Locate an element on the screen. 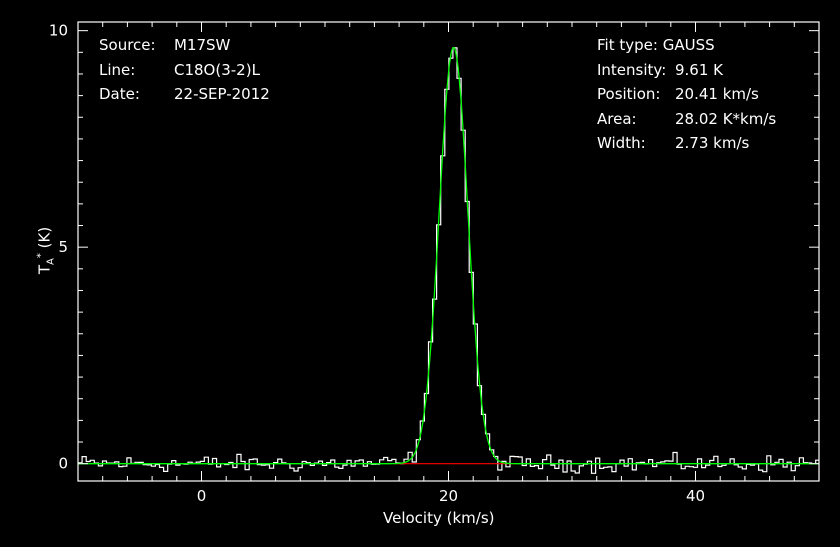 This screenshot has height=547, width=840. y-axis-label: TA* (K) is located at coordinates (46, 251).